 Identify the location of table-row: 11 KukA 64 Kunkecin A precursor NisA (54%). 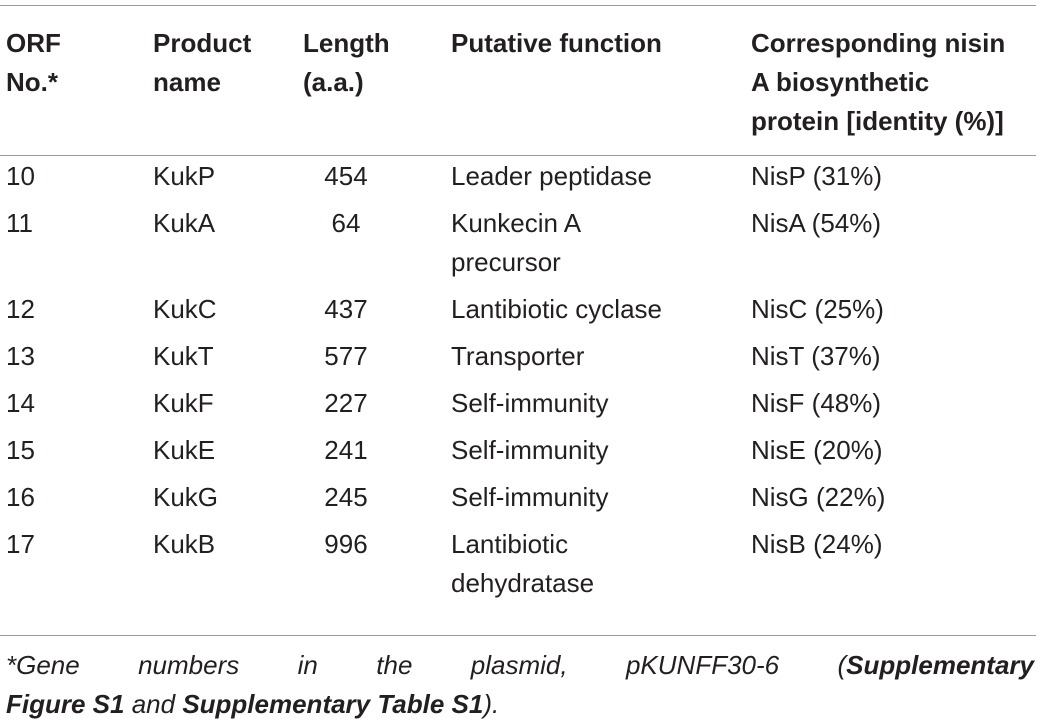
(518, 247).